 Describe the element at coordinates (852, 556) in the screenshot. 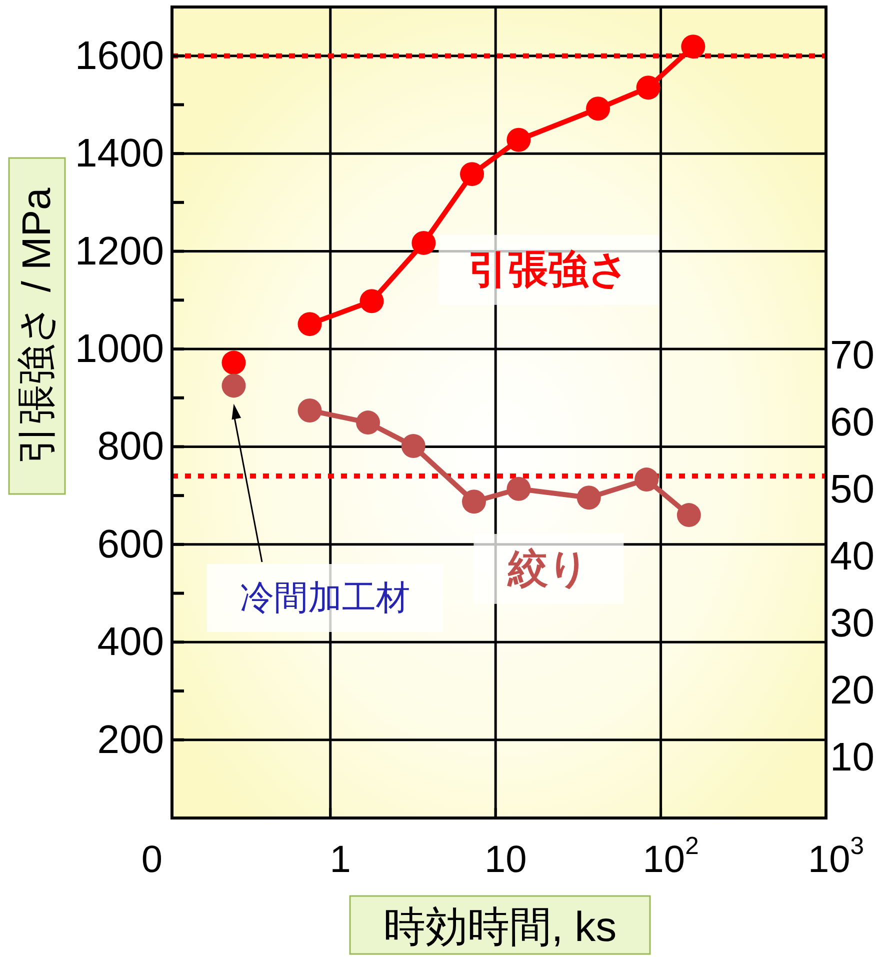

I see `y2-tick-label: 40` at that location.